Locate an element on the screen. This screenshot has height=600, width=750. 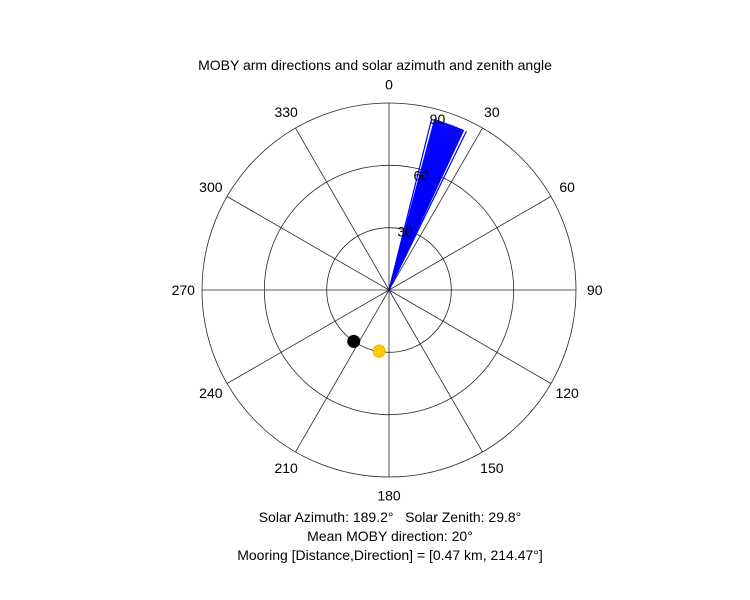
theta-tick-label-270: 270 is located at coordinates (184, 290).